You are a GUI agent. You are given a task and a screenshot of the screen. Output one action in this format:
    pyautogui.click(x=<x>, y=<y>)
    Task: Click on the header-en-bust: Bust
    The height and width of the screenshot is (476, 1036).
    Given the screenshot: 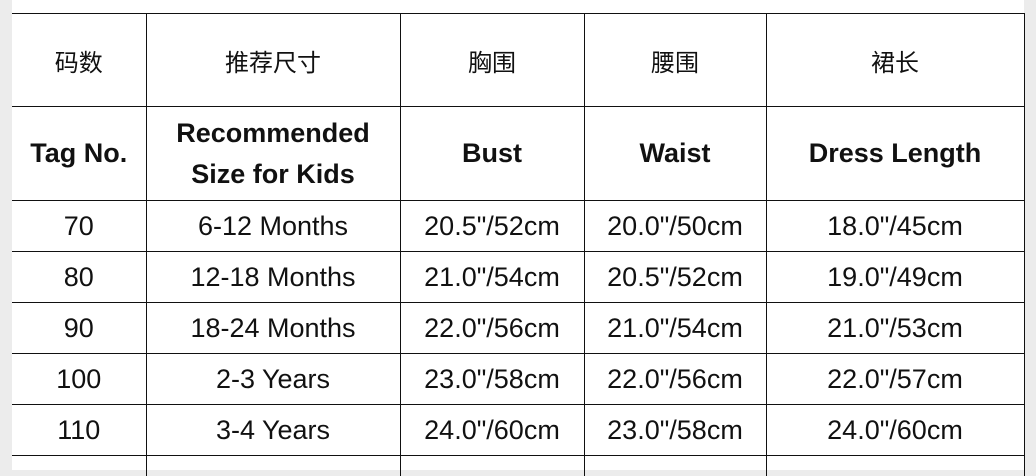 What is the action you would take?
    pyautogui.click(x=492, y=154)
    